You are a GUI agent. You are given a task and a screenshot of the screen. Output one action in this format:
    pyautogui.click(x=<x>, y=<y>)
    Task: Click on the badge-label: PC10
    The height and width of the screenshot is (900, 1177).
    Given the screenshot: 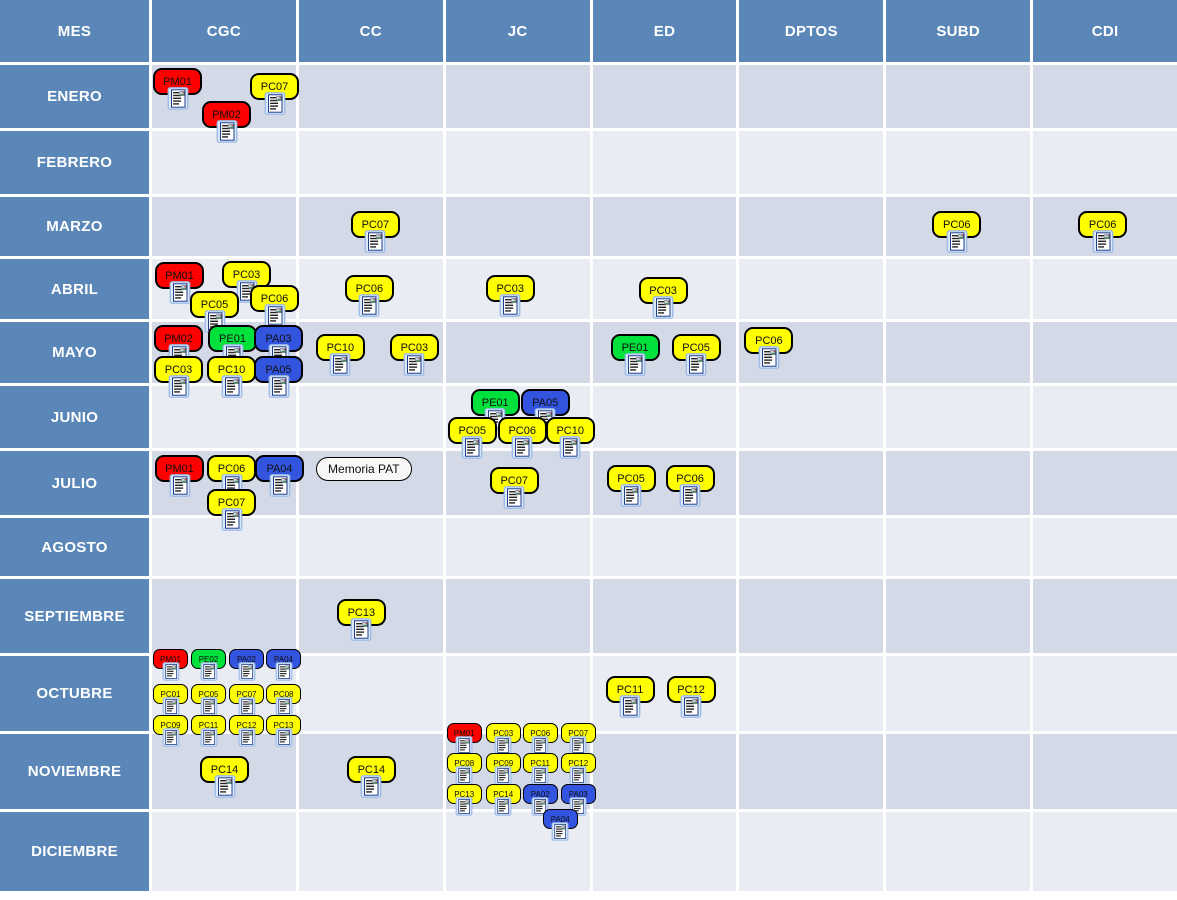 What is the action you would take?
    pyautogui.click(x=570, y=430)
    